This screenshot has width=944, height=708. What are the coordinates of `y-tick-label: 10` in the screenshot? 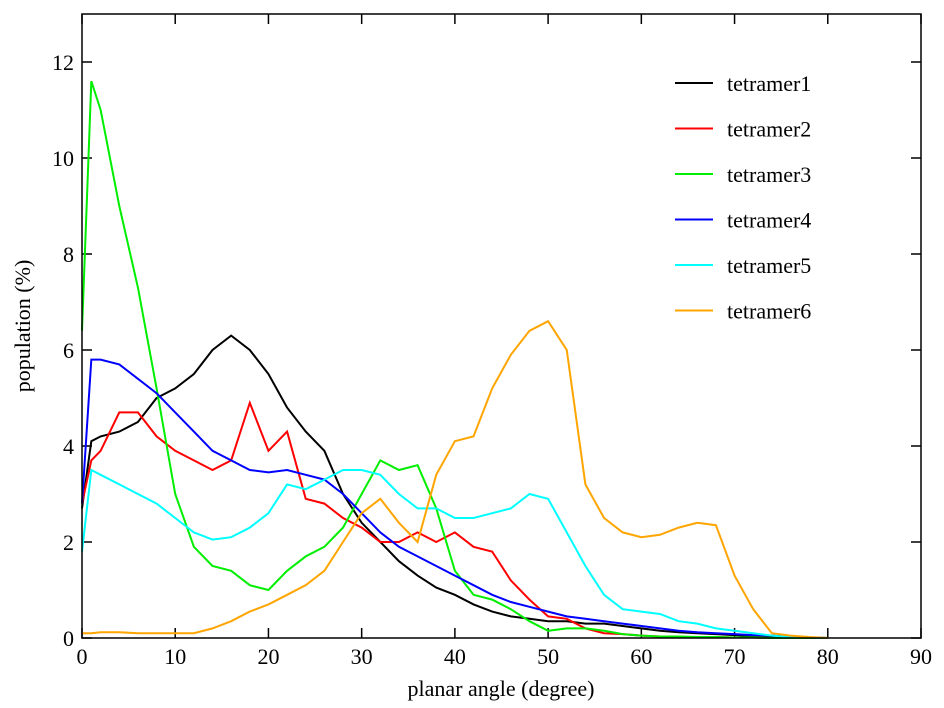 It's located at (63, 158).